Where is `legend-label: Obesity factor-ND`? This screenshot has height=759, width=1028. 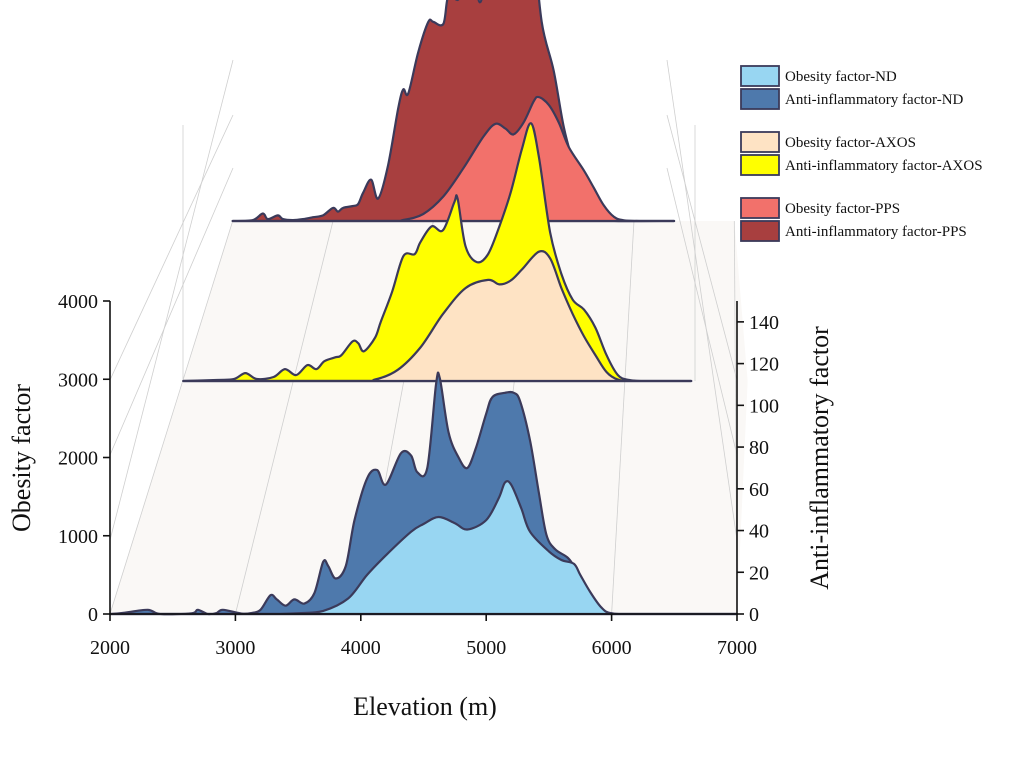
legend-label: Obesity factor-ND is located at coordinates (841, 77).